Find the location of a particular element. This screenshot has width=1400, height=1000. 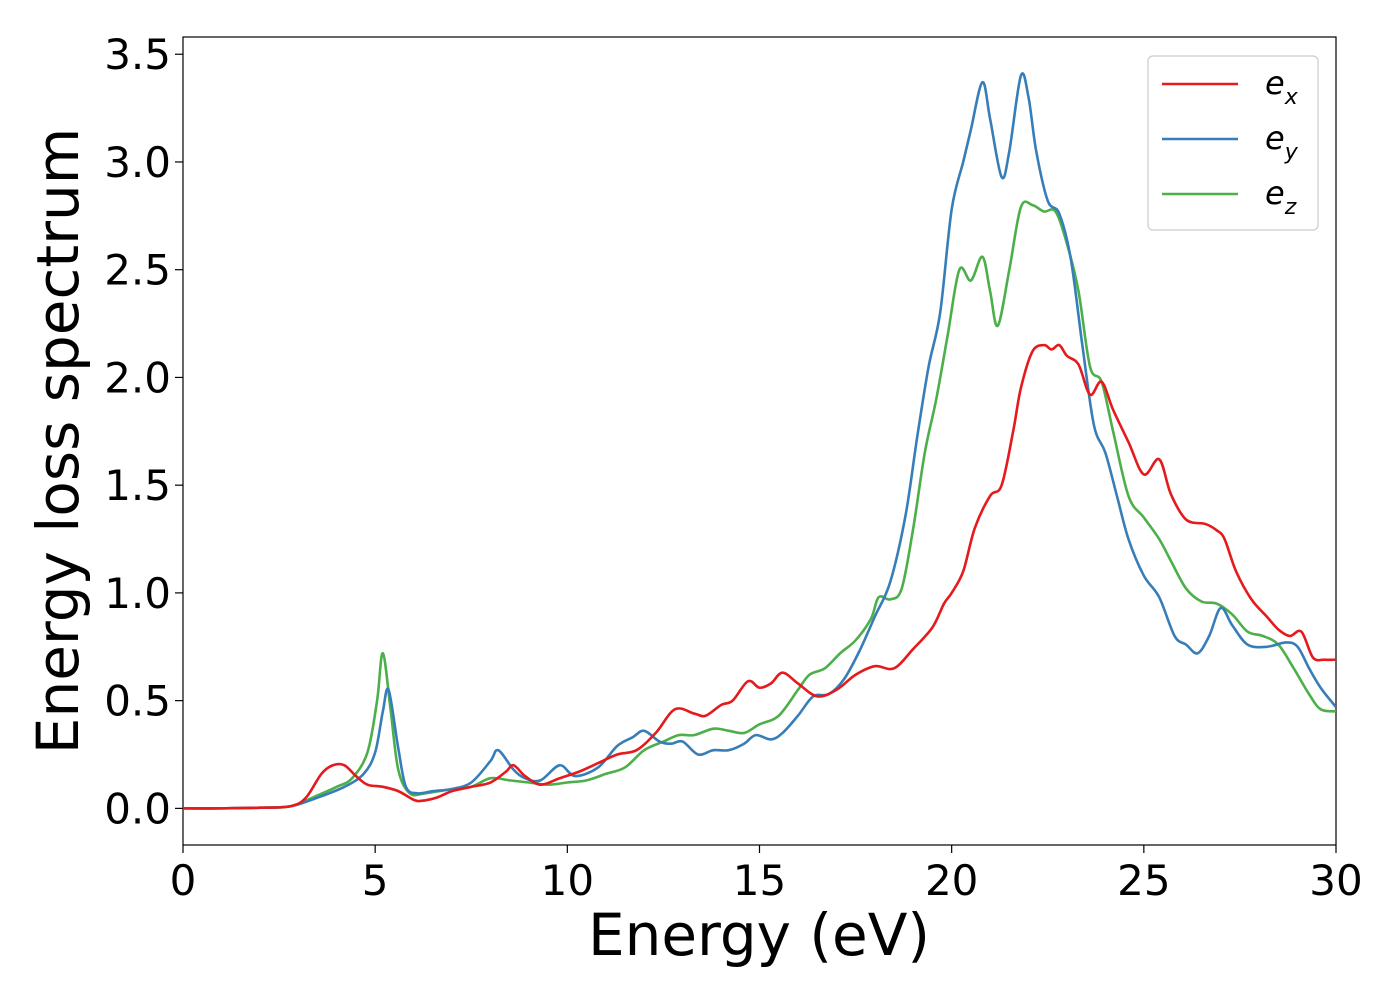

legend-label-y: ey is located at coordinates (1282, 142).